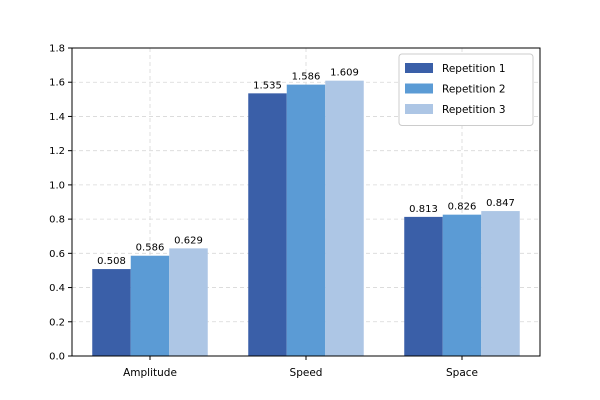  I want to click on x-tick-label: Amplitude, so click(150, 373).